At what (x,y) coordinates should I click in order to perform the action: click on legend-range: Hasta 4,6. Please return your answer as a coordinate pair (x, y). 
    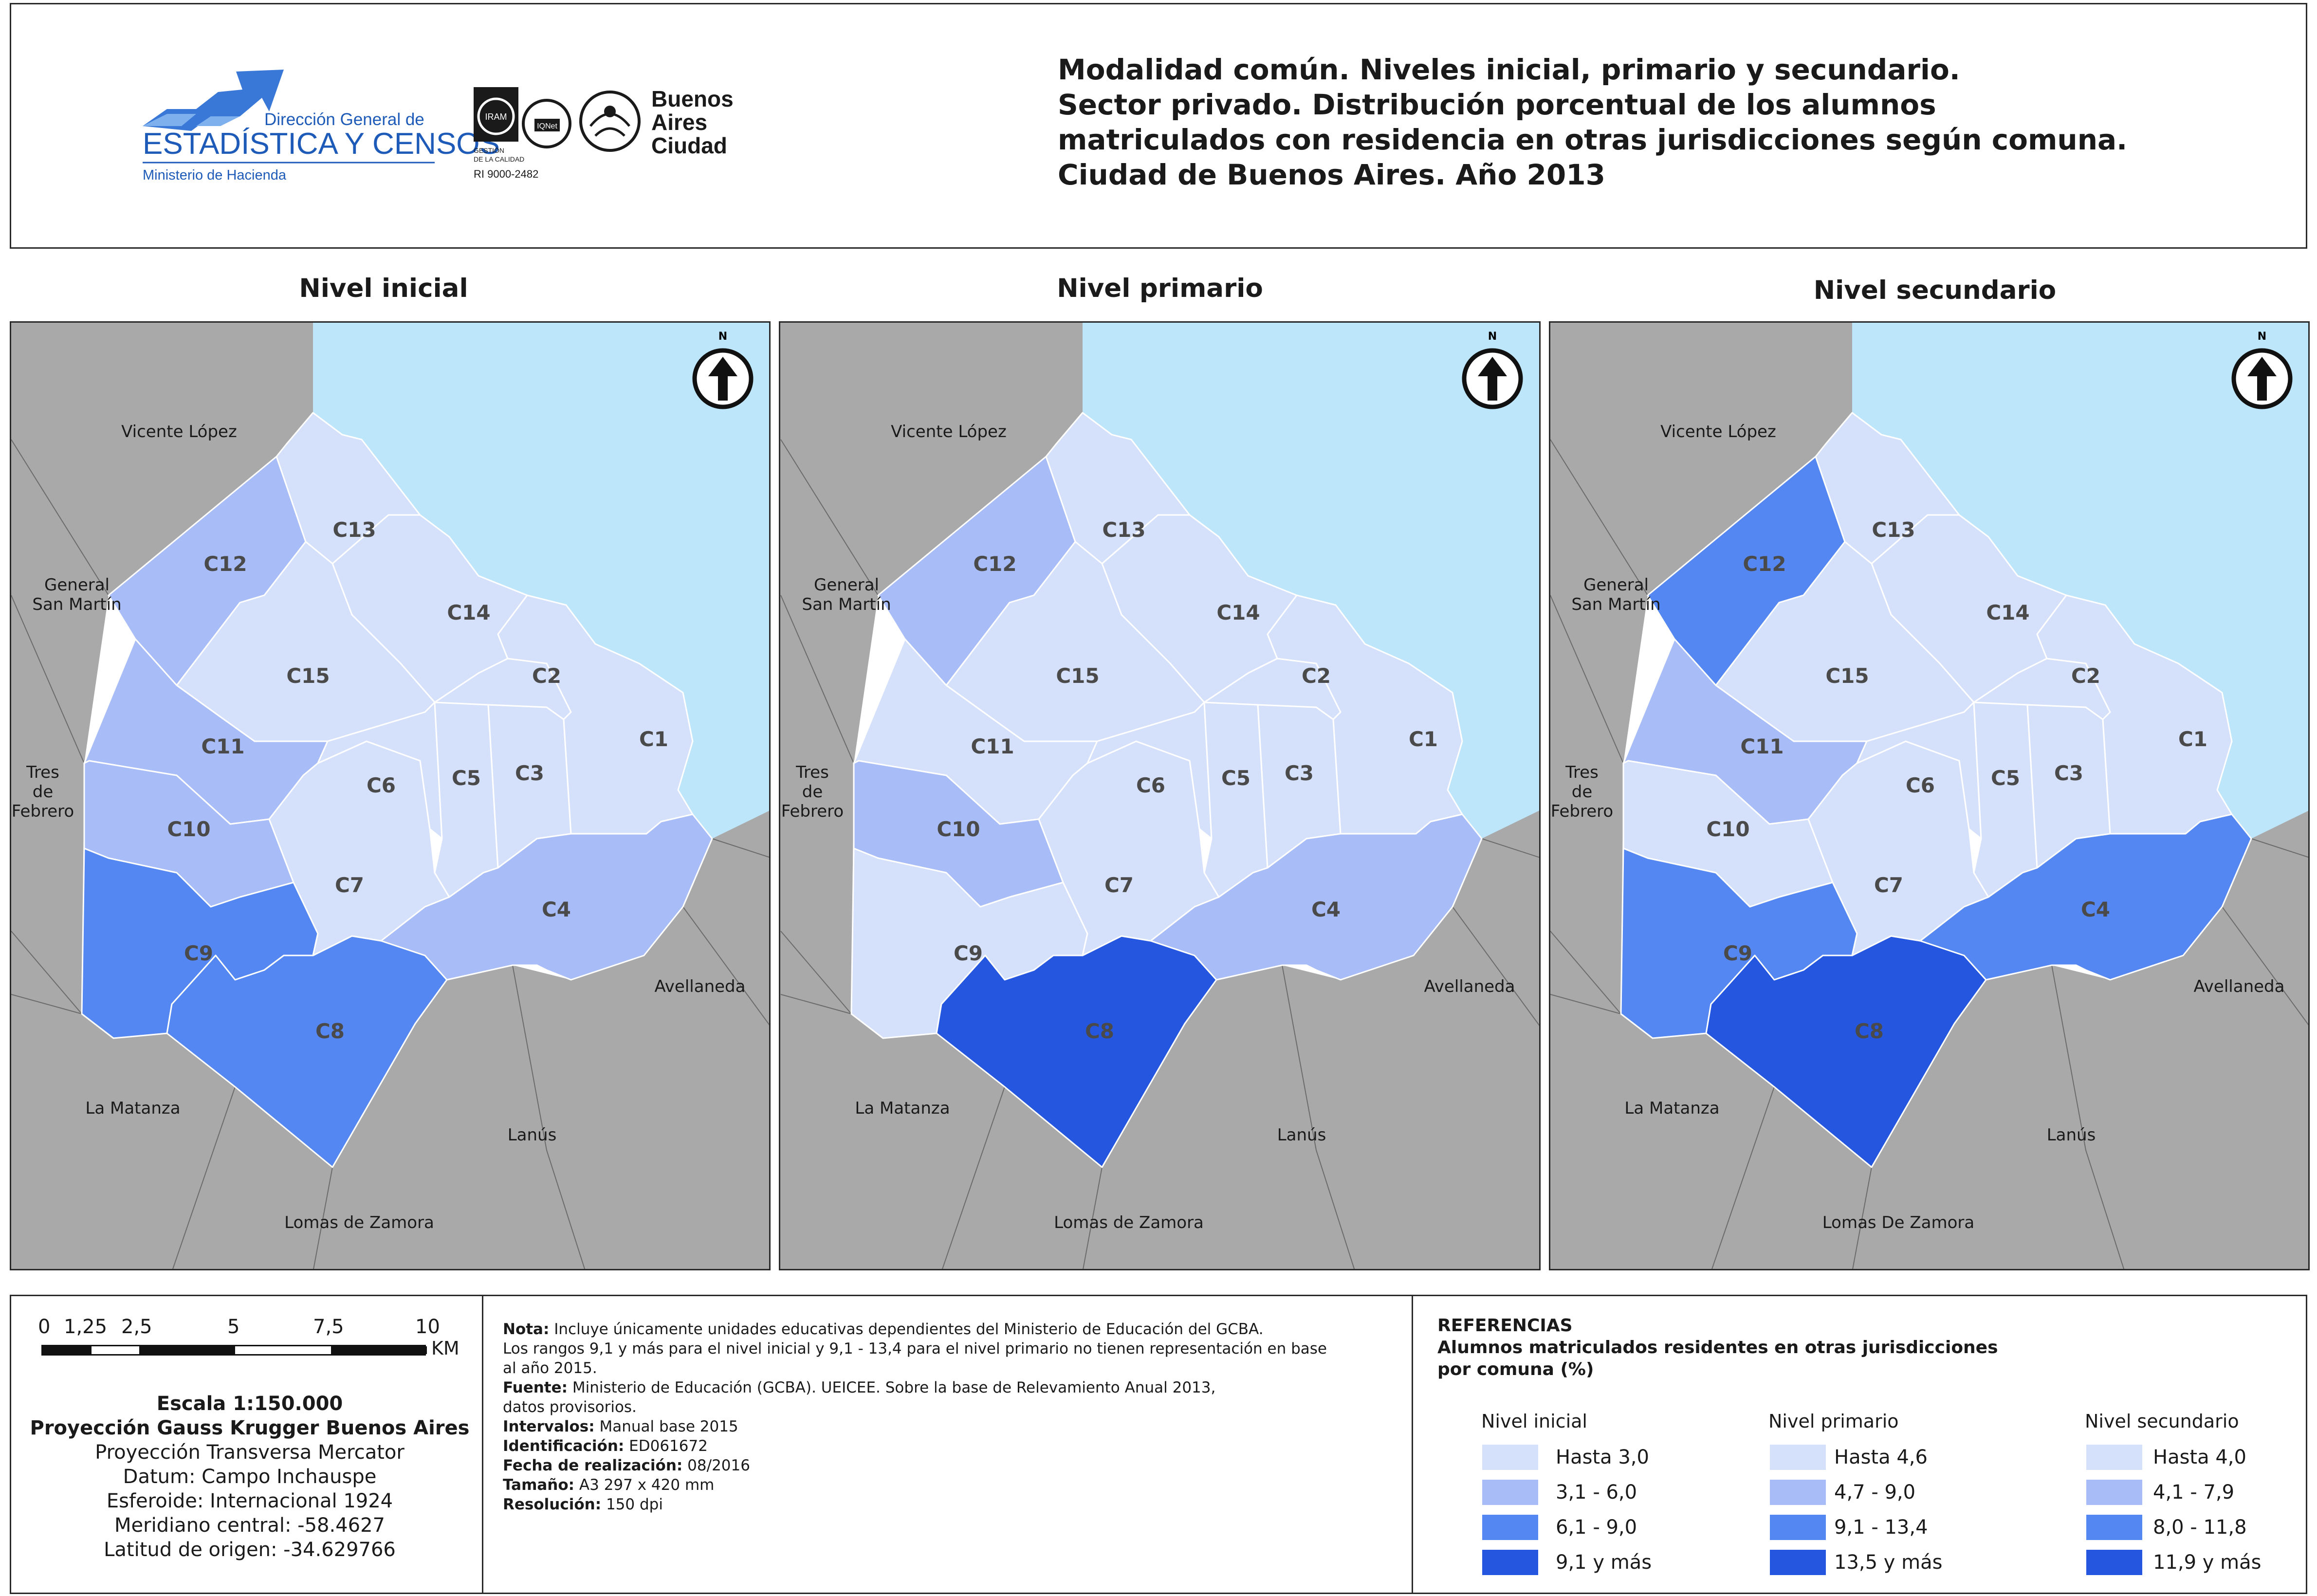
    Looking at the image, I should click on (1881, 1457).